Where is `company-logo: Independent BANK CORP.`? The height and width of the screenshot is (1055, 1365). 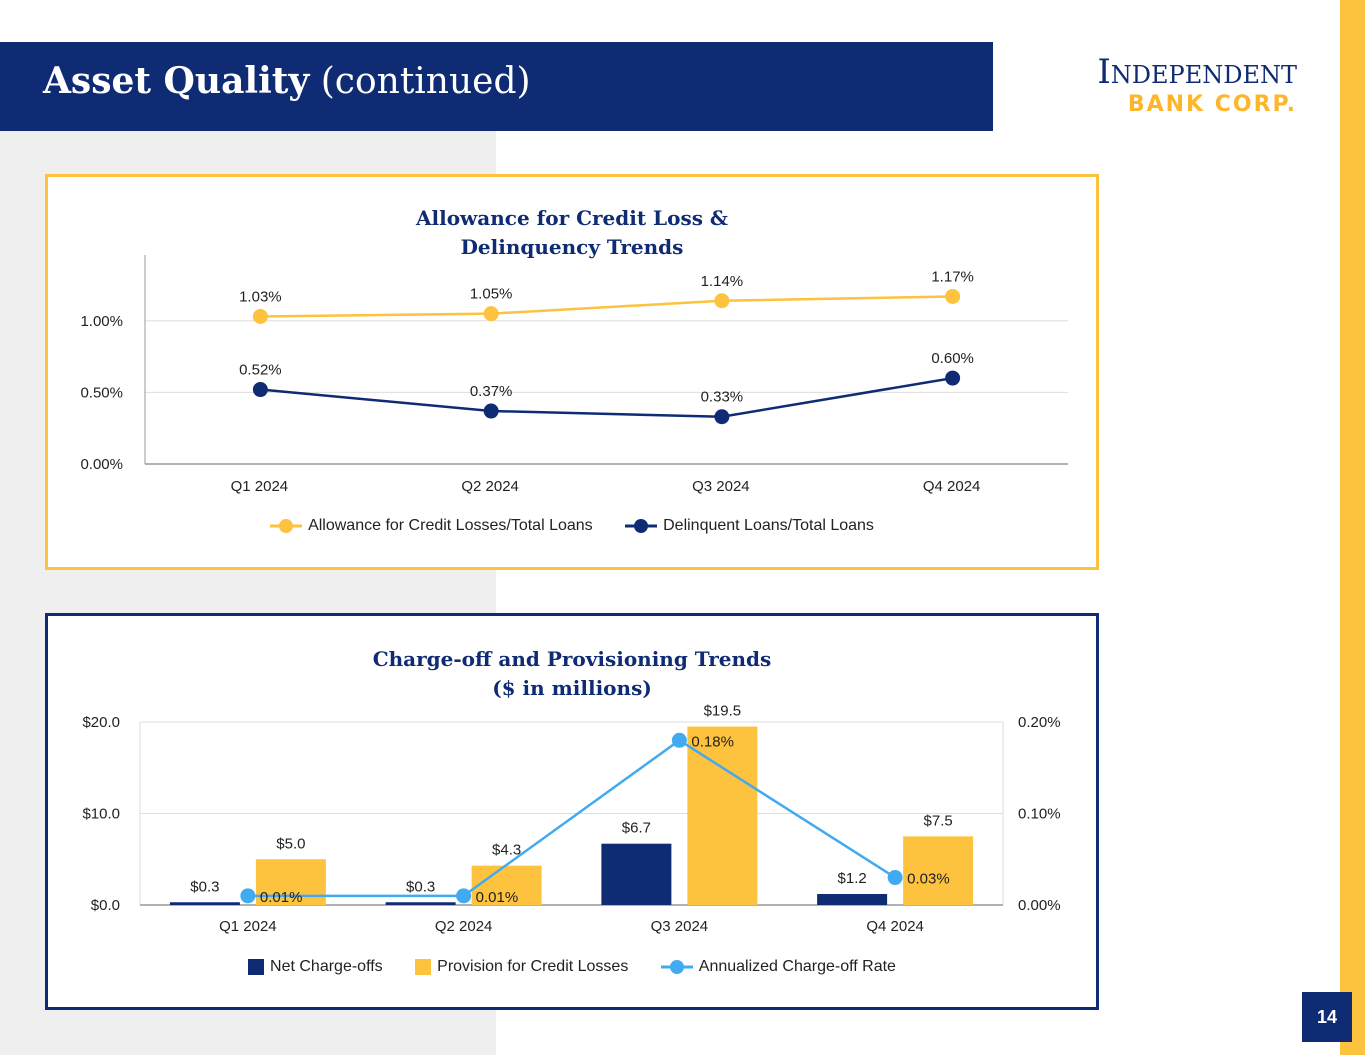
company-logo: Independent BANK CORP. is located at coordinates (1165, 89).